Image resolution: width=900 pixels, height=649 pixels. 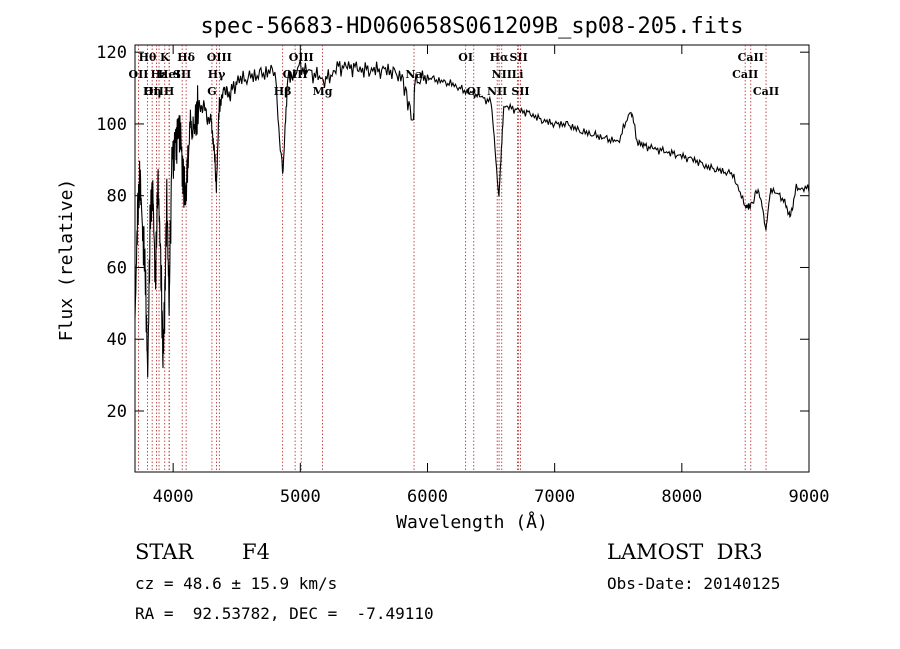 What do you see at coordinates (472, 522) in the screenshot?
I see `x-axis-label: Wavelength (Å)` at bounding box center [472, 522].